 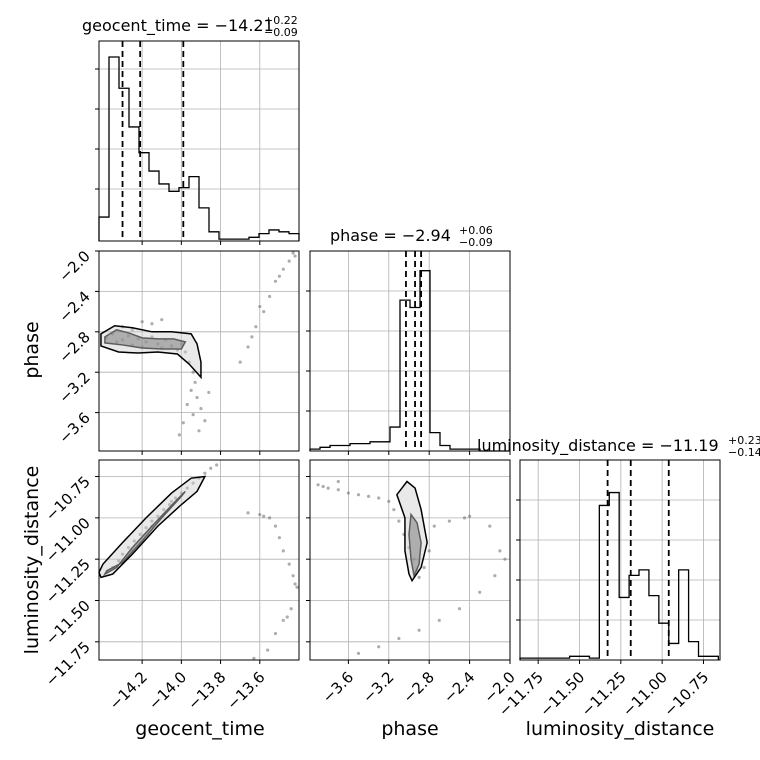 I want to click on title-luminosity-distance: luminosity_distance = −11.19, so click(x=598, y=446).